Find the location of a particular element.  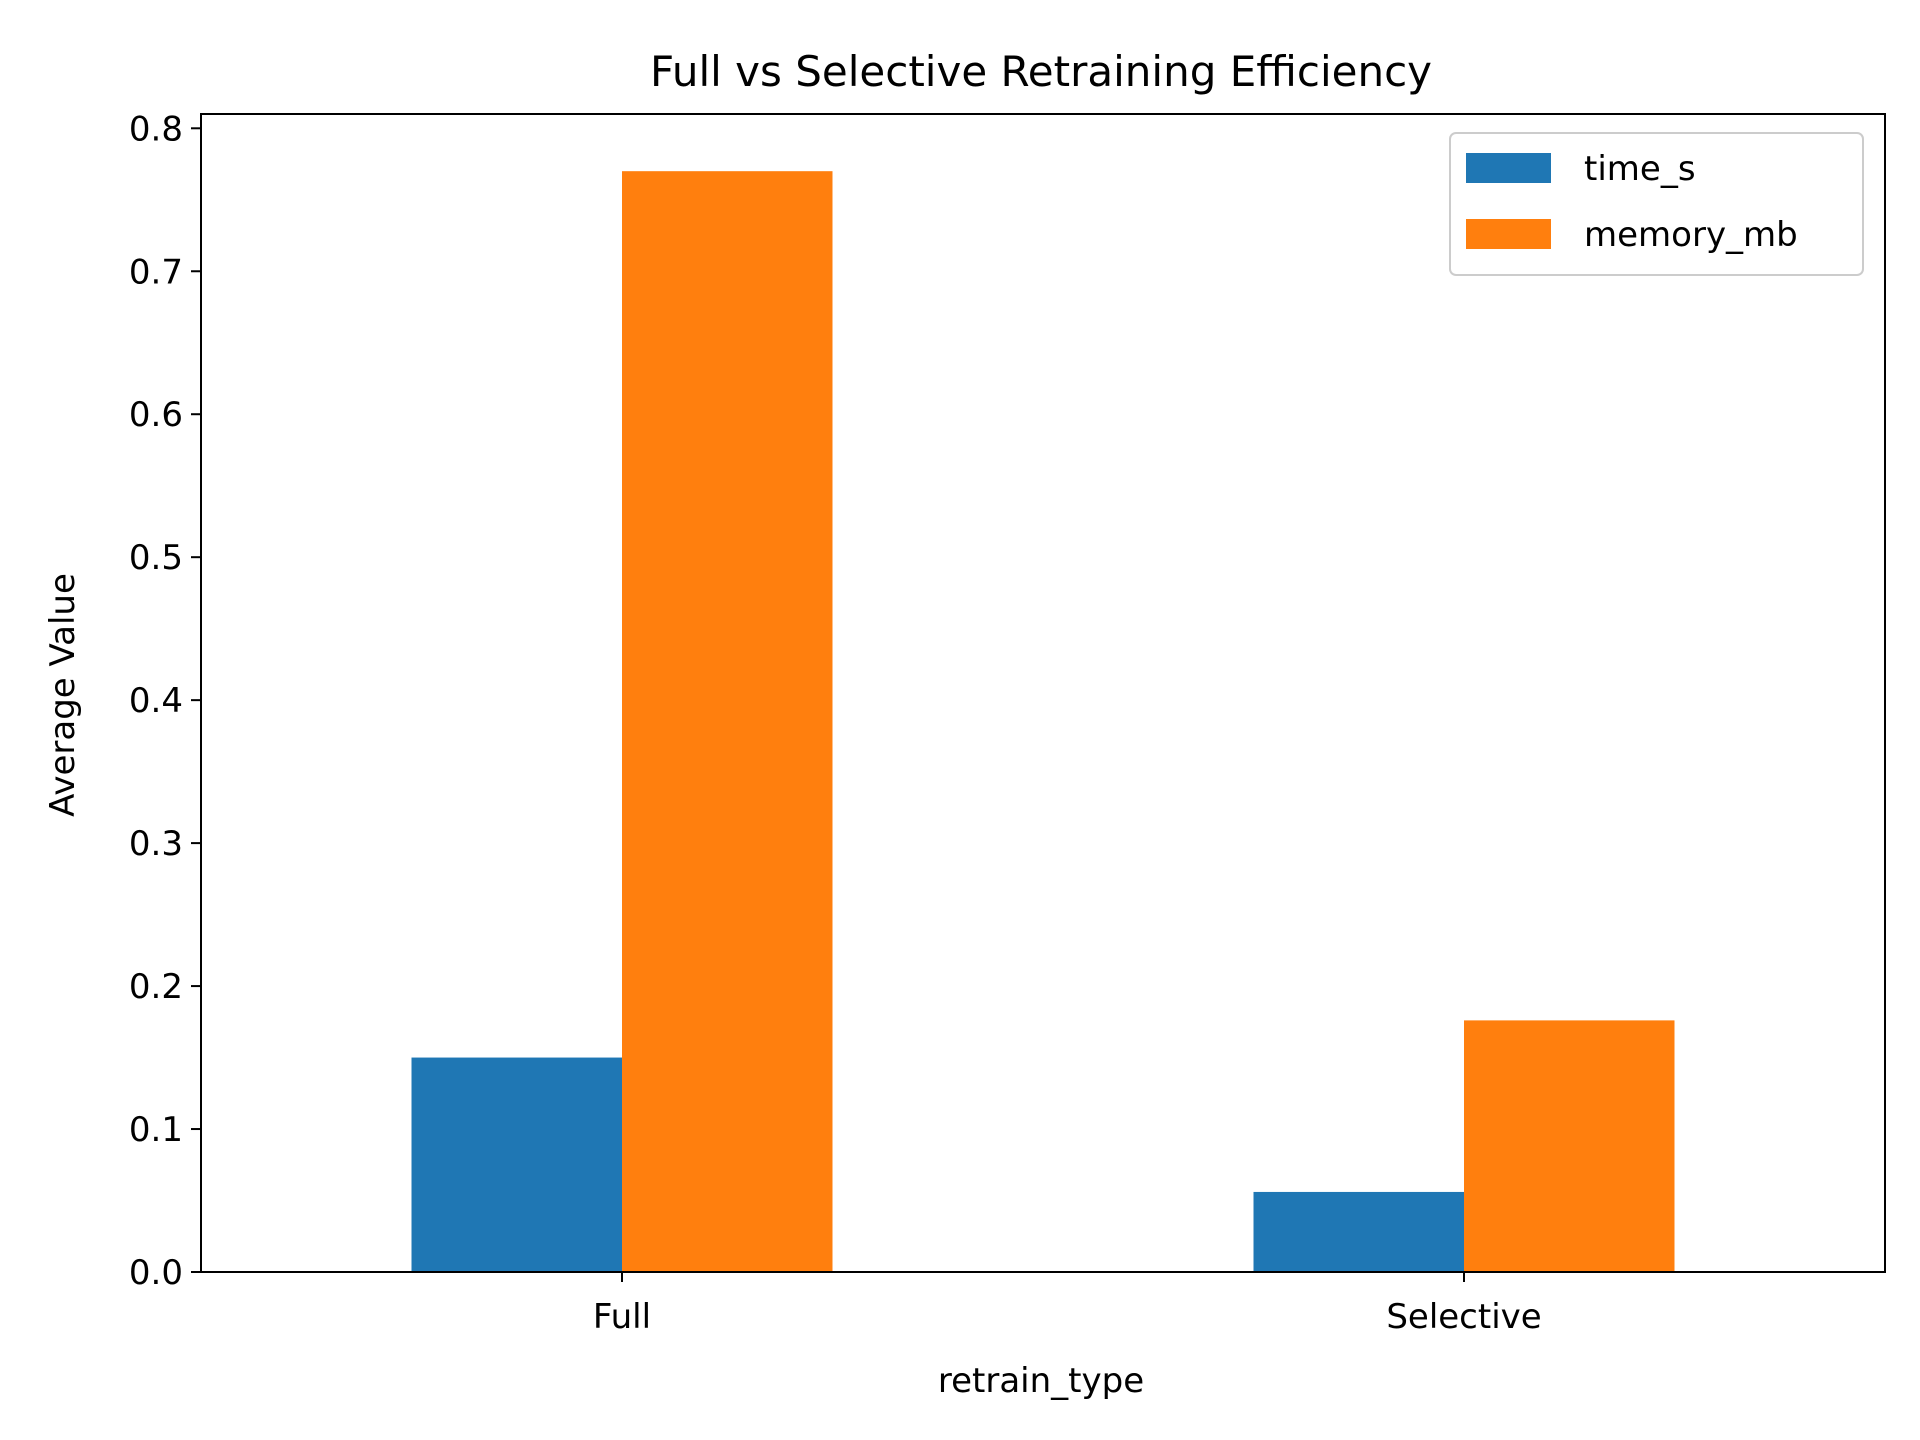

legend-swatch-memory_mb is located at coordinates (1508, 234).